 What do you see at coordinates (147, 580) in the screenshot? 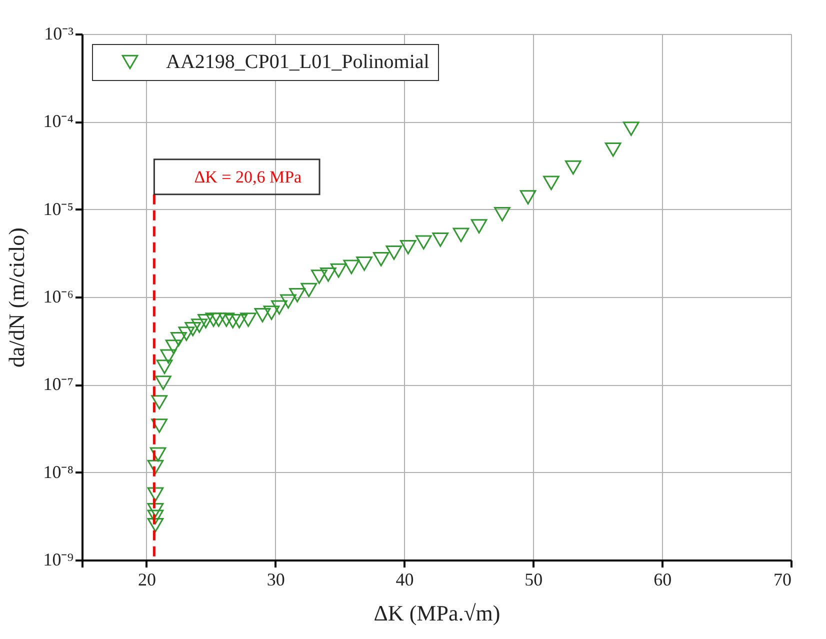
I see `x-tick-label: 20` at bounding box center [147, 580].